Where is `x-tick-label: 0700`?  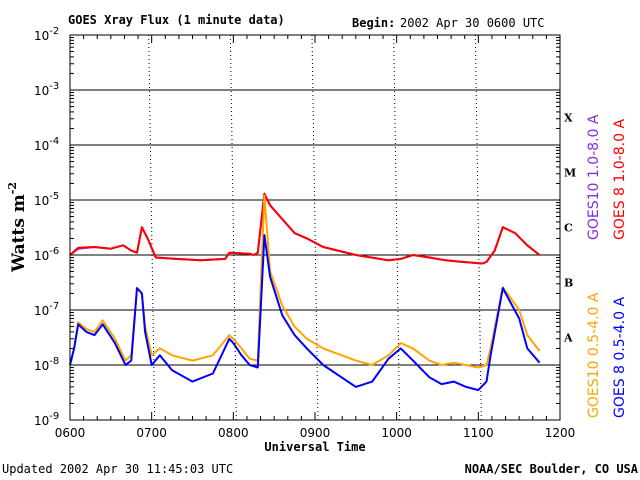
x-tick-label: 0700 is located at coordinates (151, 433).